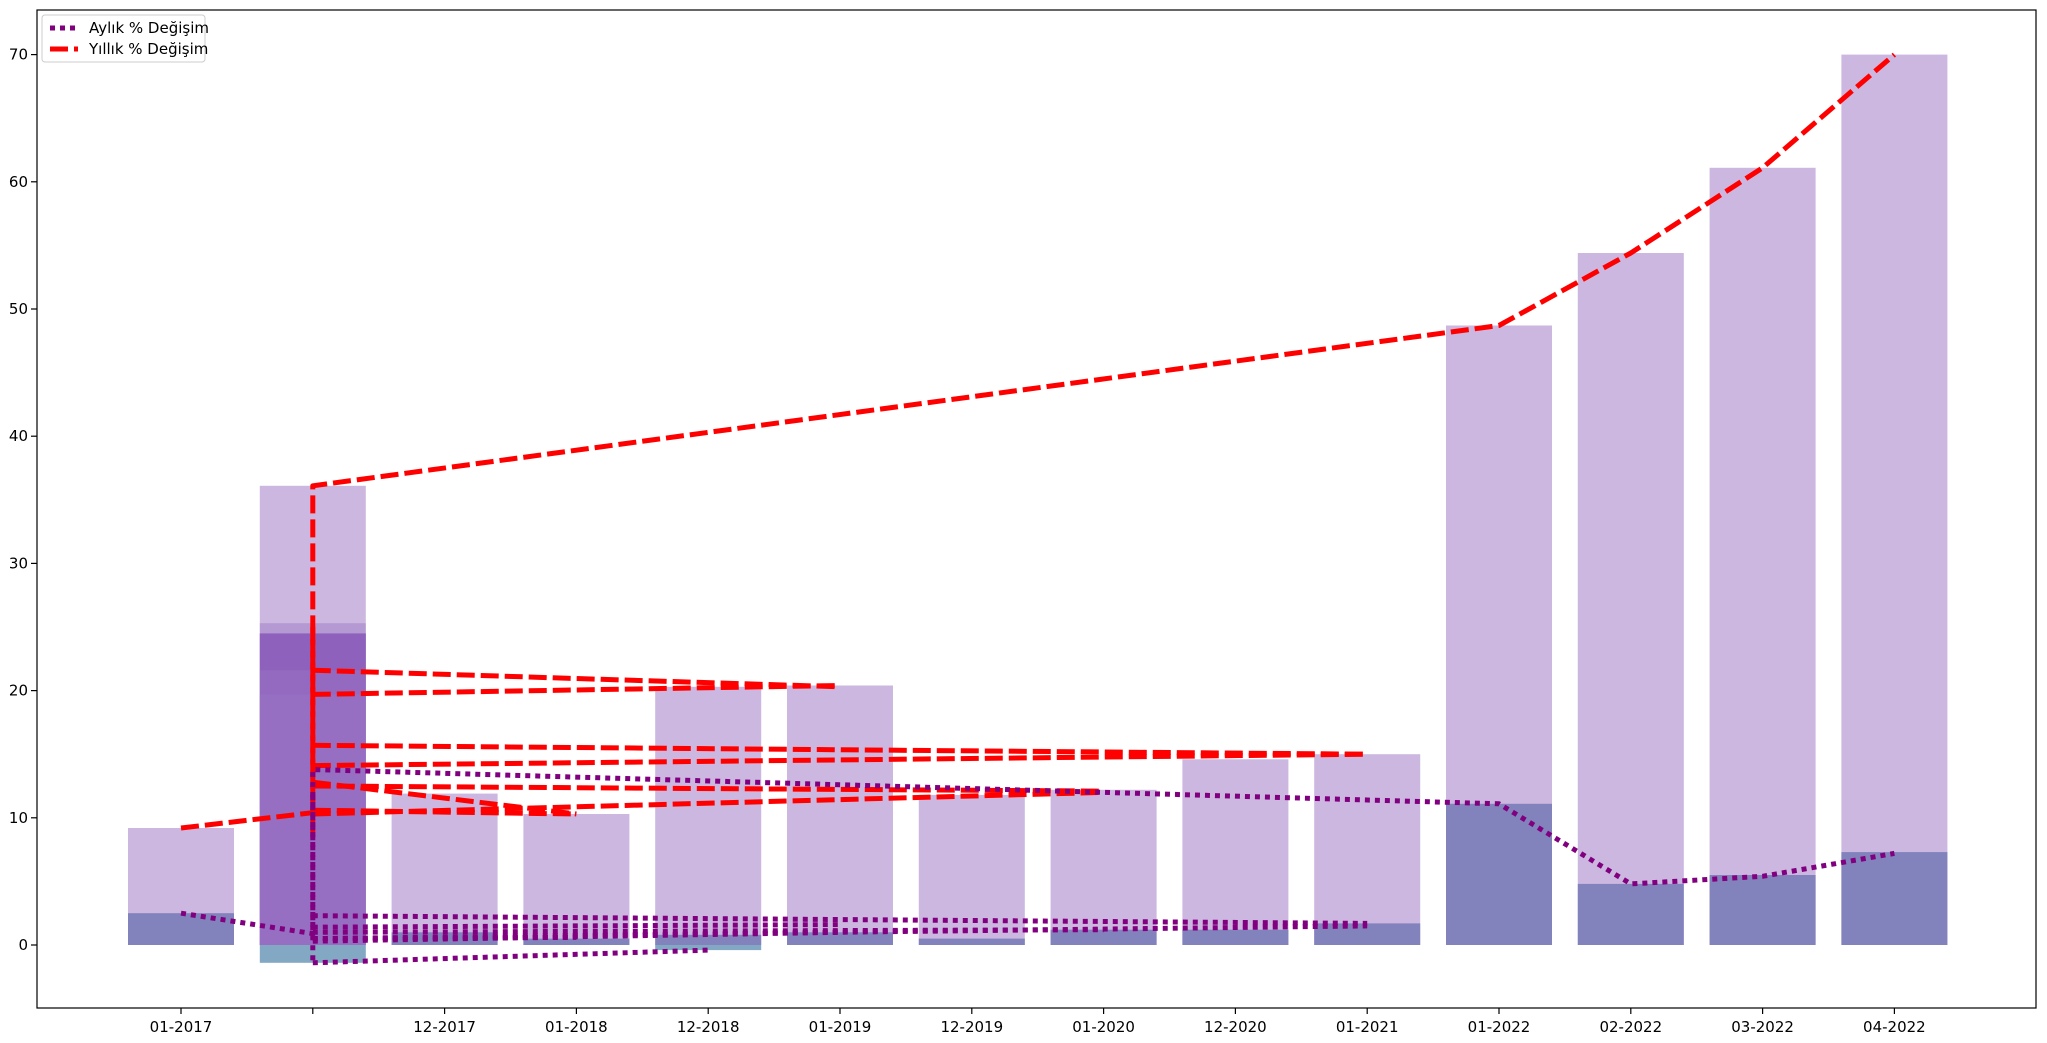 The image size is (2047, 1043). What do you see at coordinates (148, 49) in the screenshot?
I see `legend-label-yearly: Yıllık % Değişim` at bounding box center [148, 49].